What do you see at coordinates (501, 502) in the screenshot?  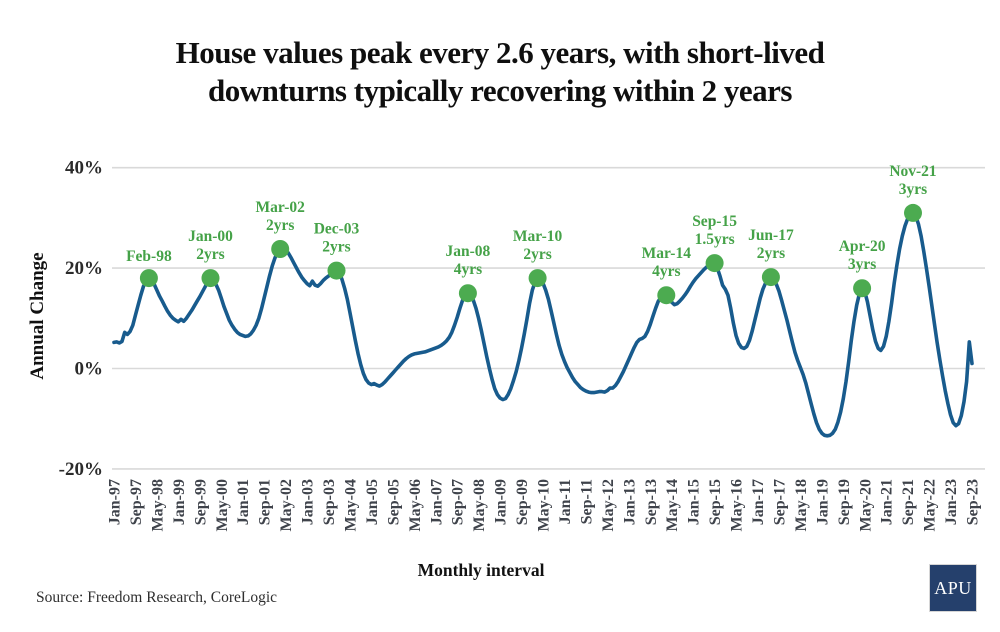 I see `x-tick-label: Jan-09` at bounding box center [501, 502].